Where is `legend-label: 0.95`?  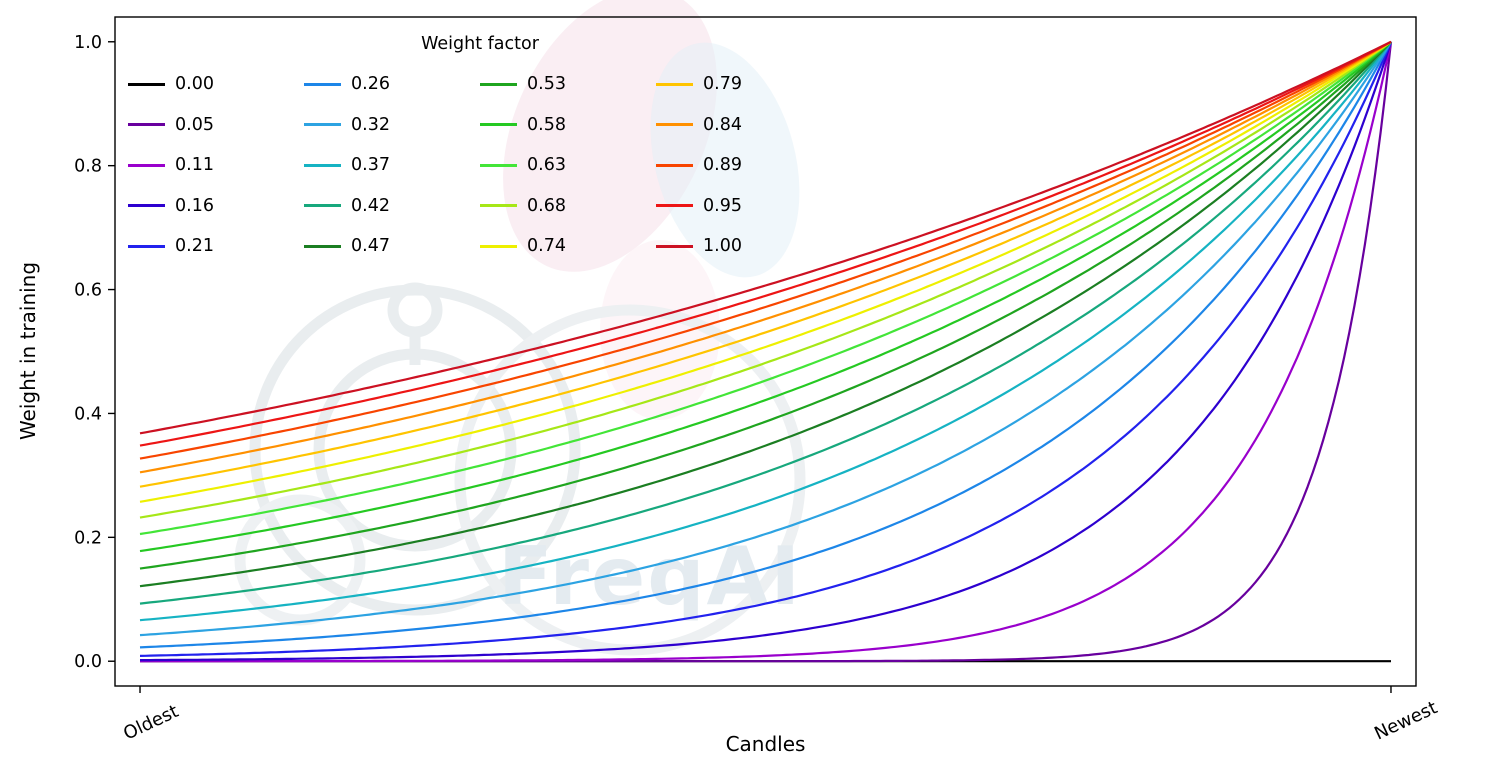
legend-label: 0.95 is located at coordinates (722, 205).